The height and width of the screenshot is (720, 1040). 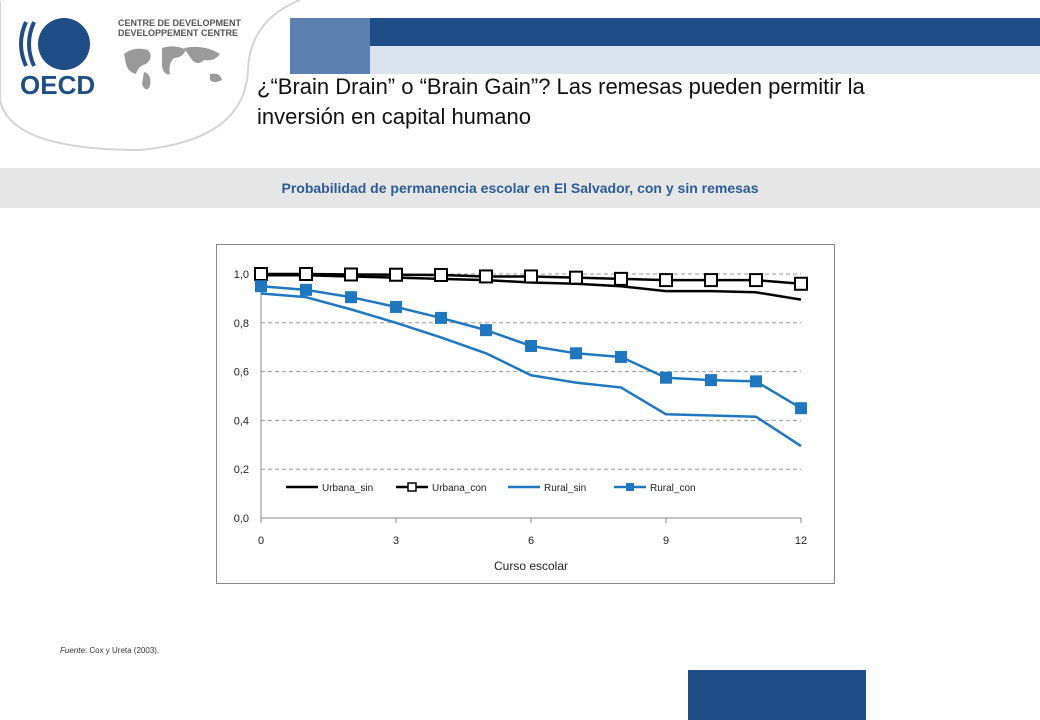 I want to click on caption-bar, so click(x=520, y=188).